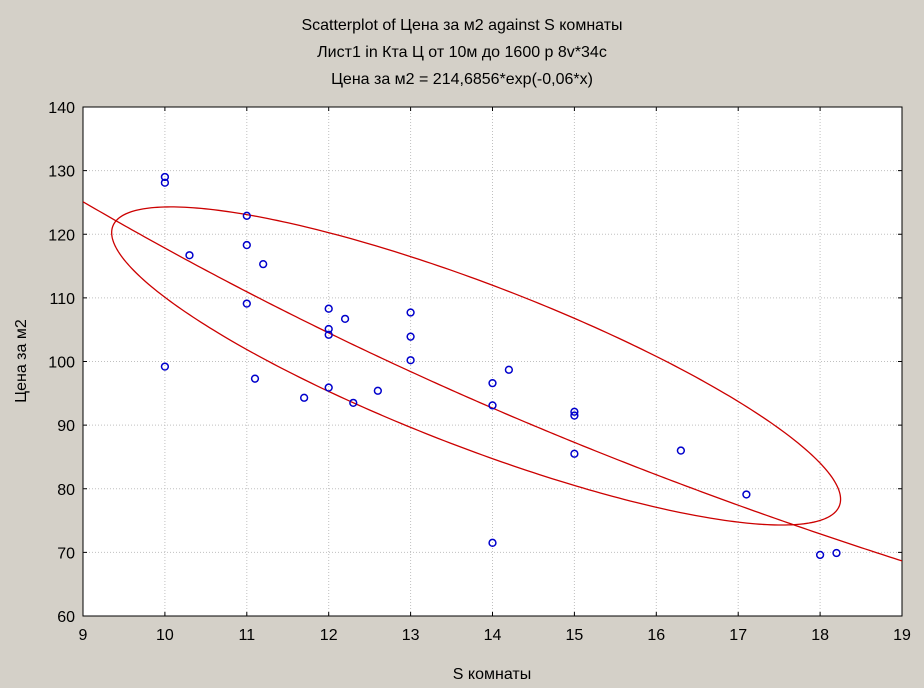  Describe the element at coordinates (738, 635) in the screenshot. I see `x-tick-label: 17` at that location.